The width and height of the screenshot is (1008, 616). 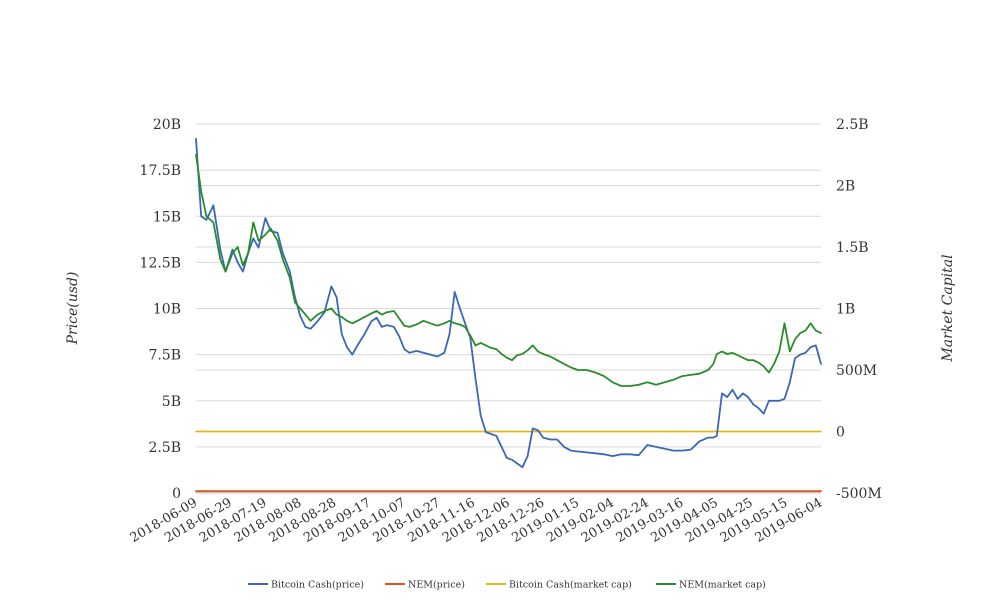 I want to click on legend-label: NEM(market cap), so click(x=722, y=585).